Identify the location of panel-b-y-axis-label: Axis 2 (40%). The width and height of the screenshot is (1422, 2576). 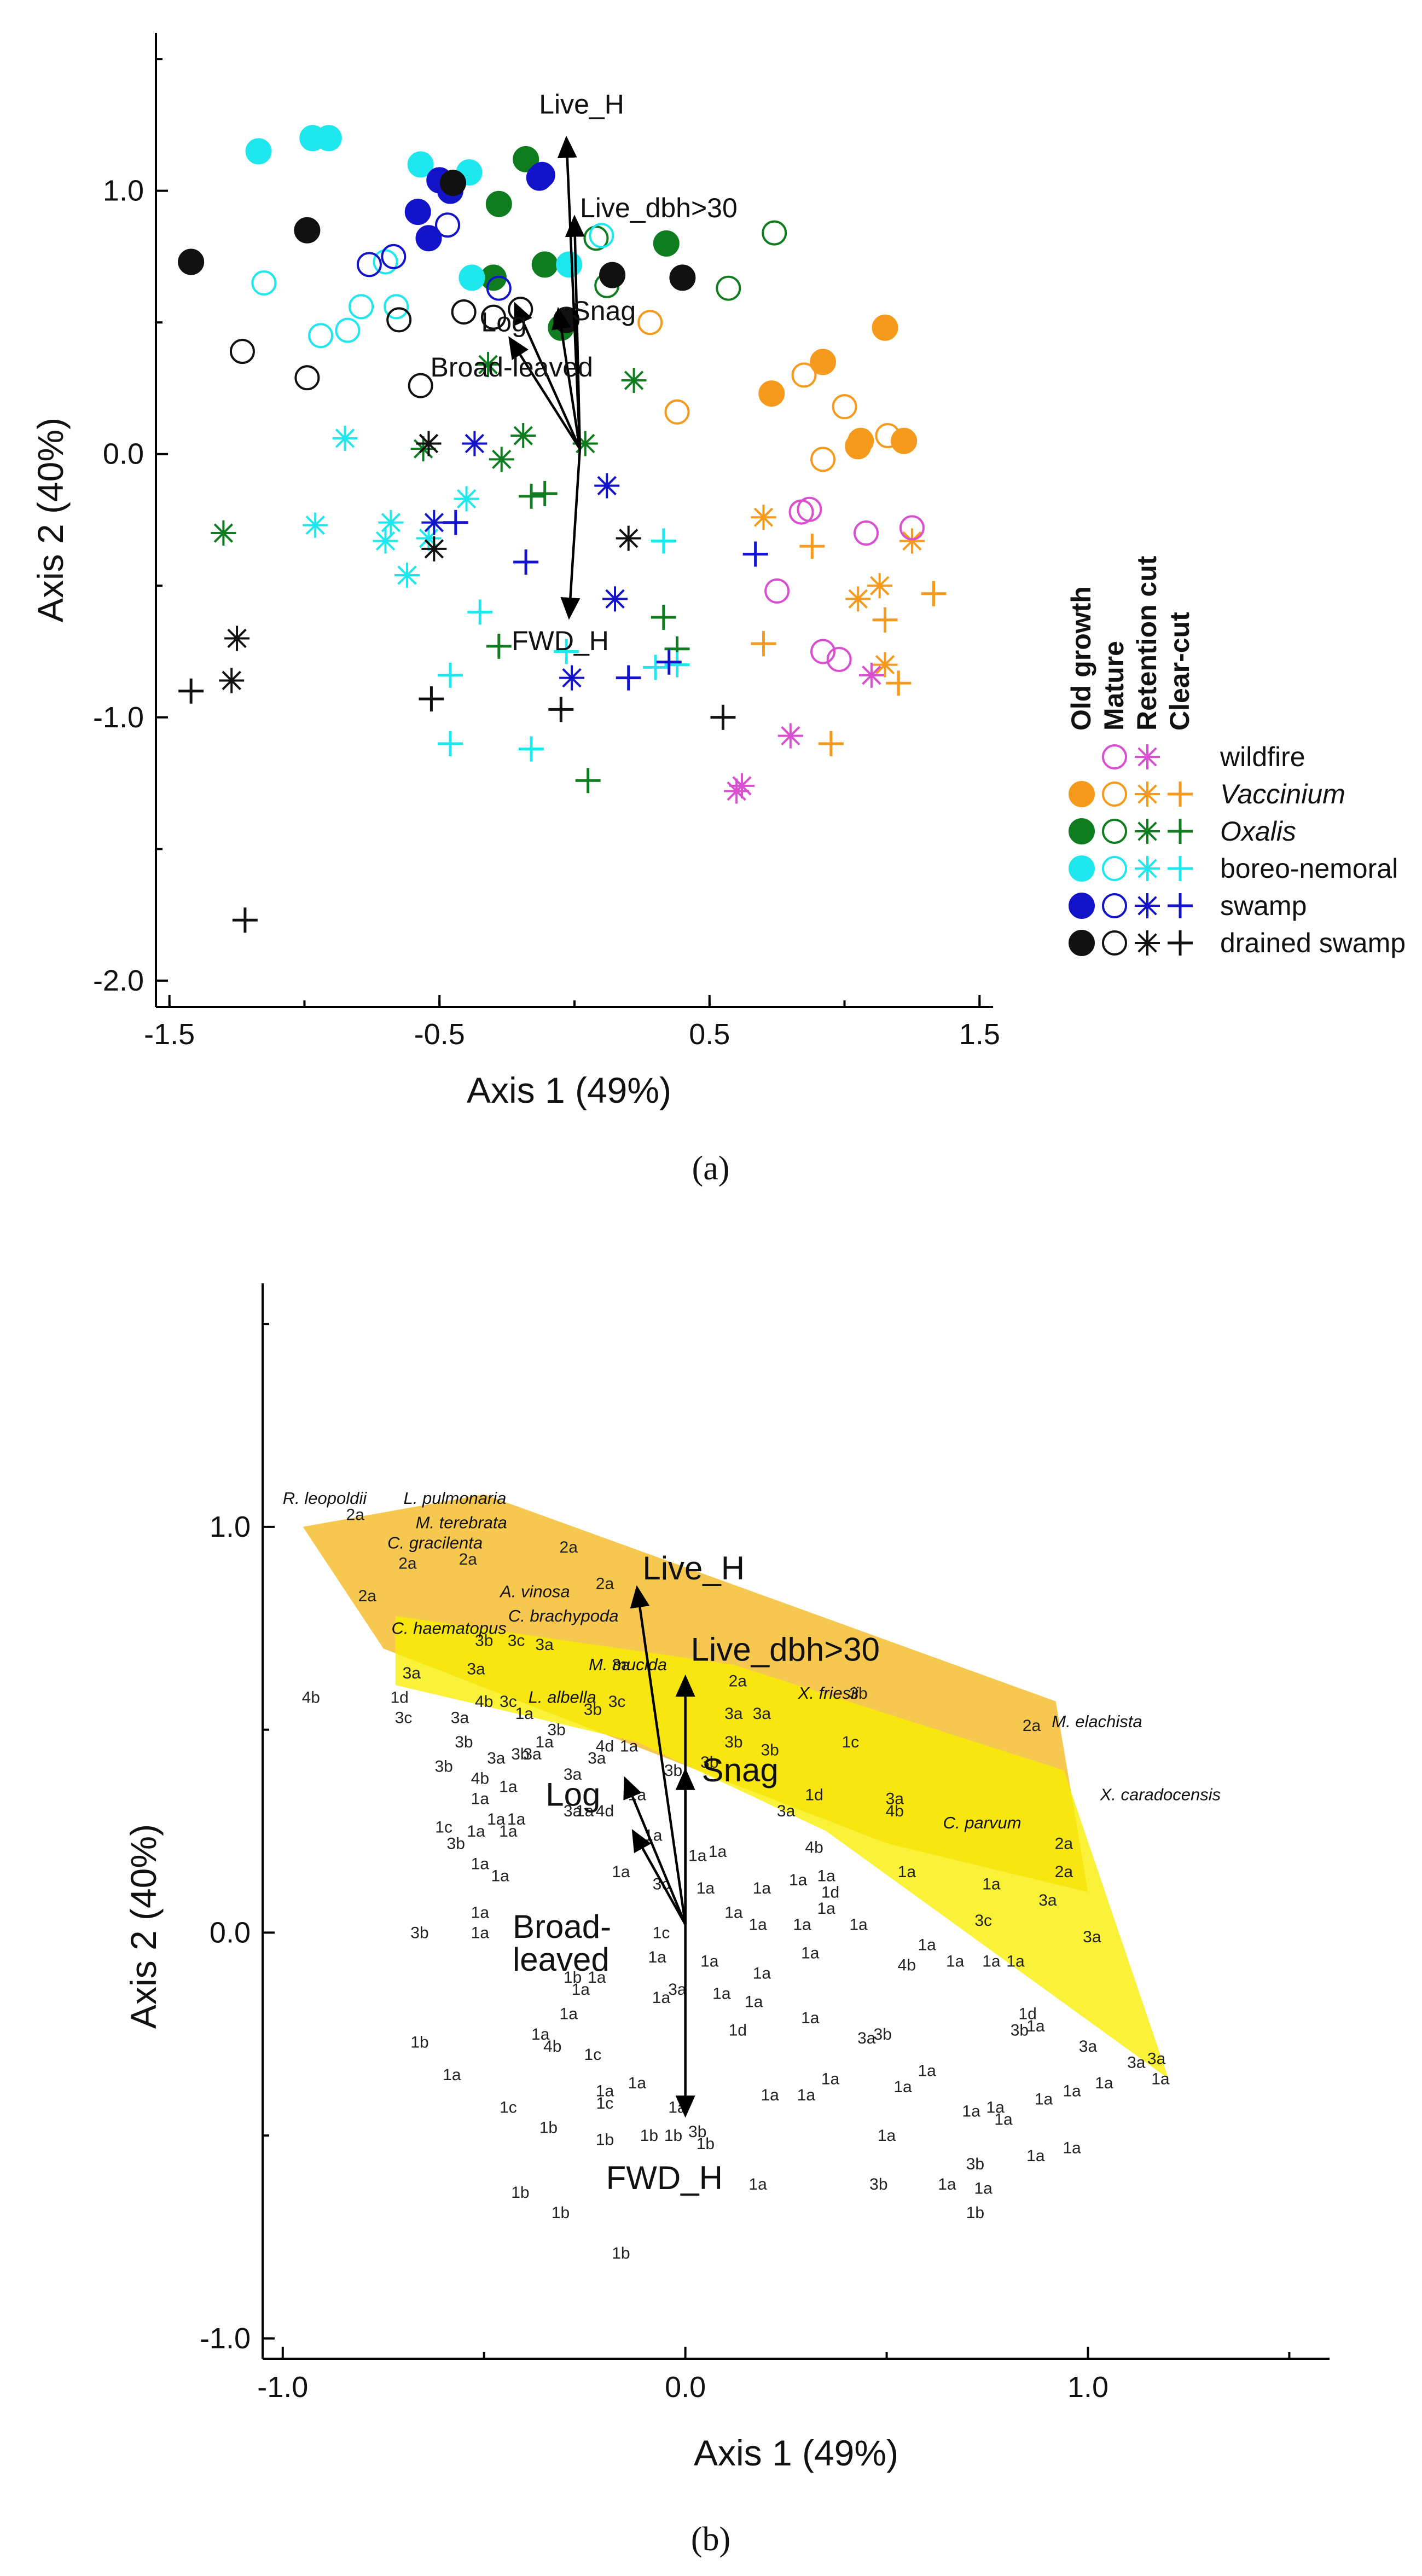
(143, 1926).